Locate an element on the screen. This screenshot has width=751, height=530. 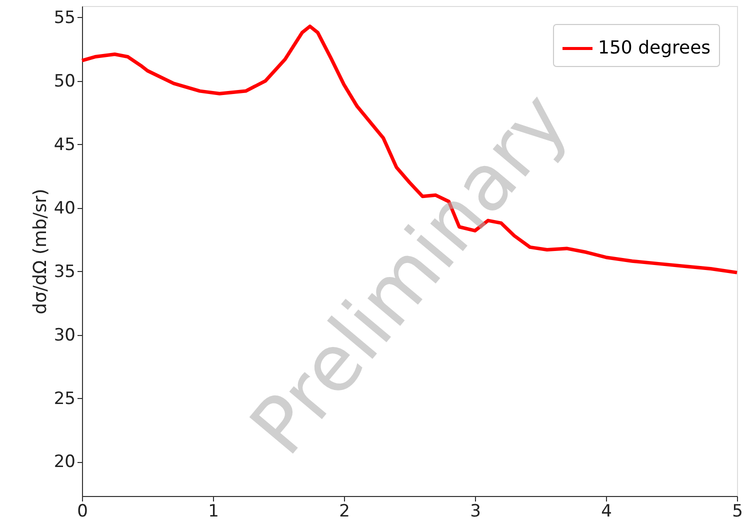
x-tick-label: 4 is located at coordinates (606, 512).